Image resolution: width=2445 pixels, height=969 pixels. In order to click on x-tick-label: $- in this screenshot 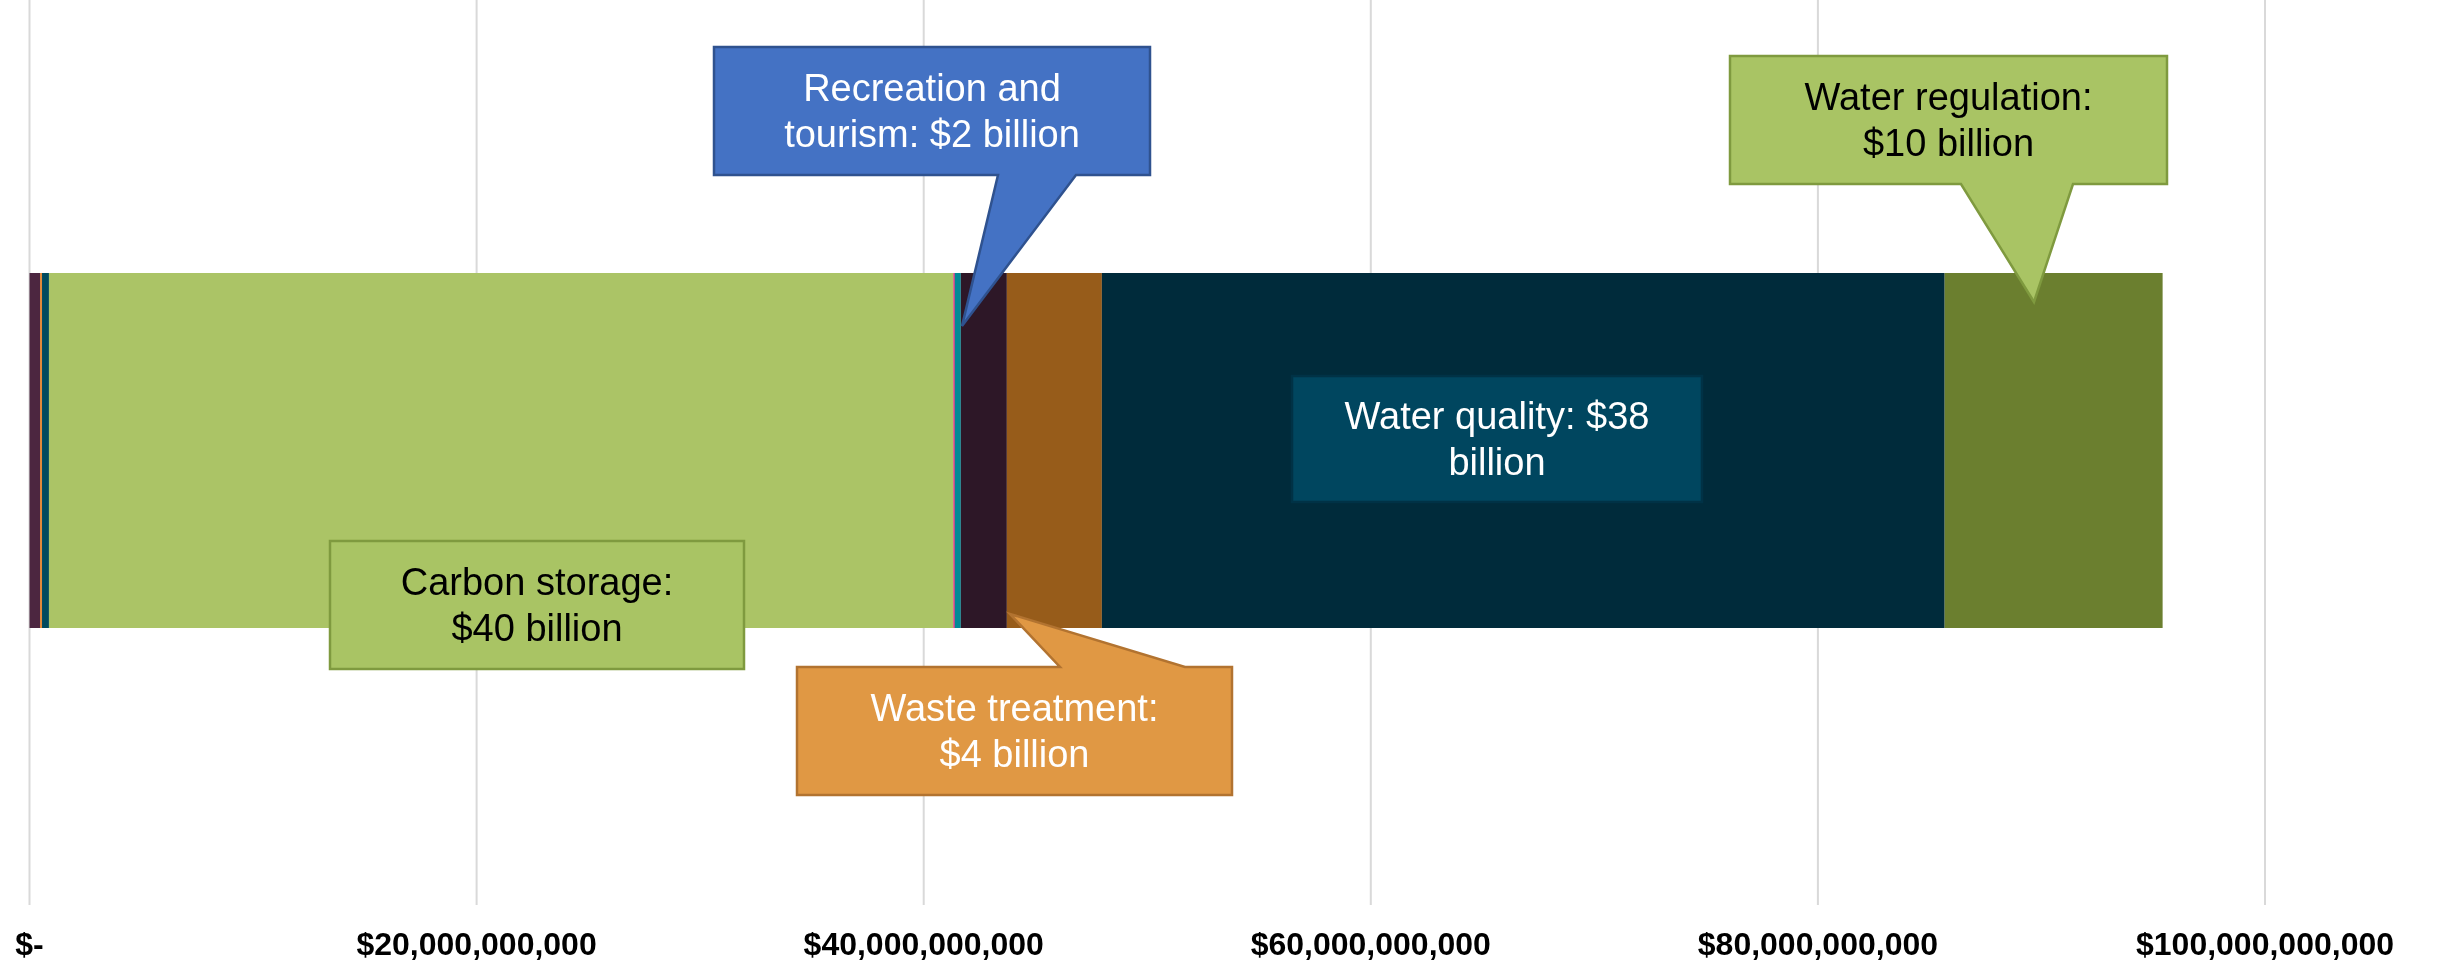, I will do `click(29, 944)`.